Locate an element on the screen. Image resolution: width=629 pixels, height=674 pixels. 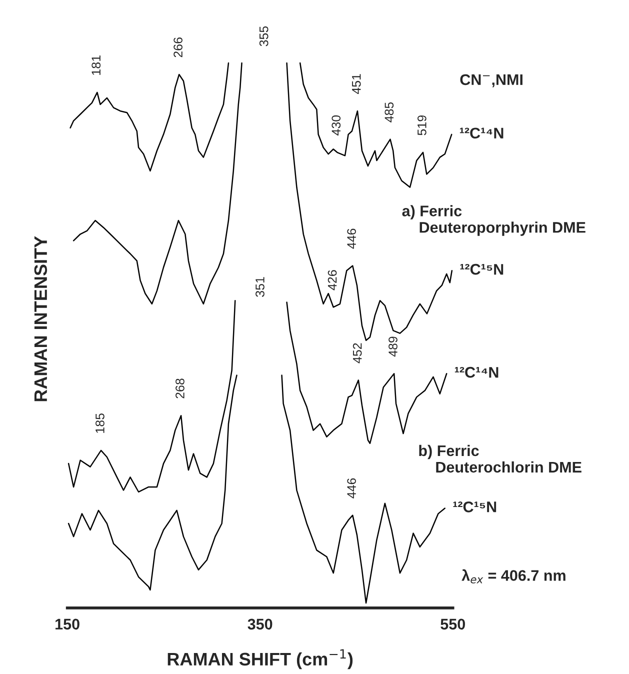
annotation: 489 is located at coordinates (393, 346).